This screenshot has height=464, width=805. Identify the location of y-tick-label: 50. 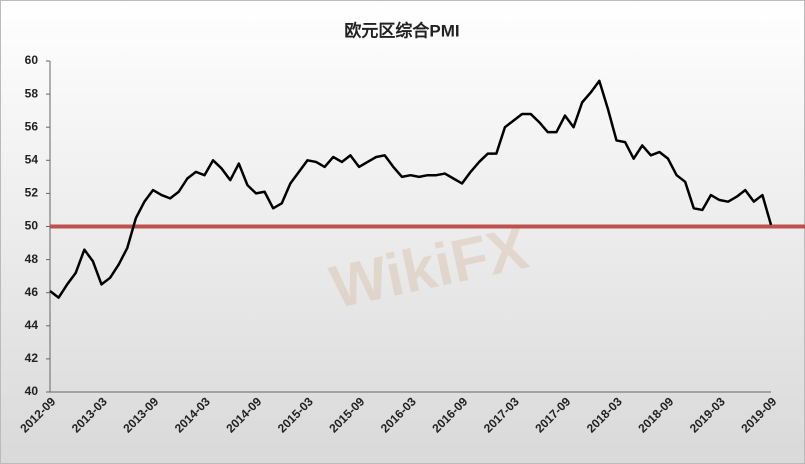
(32, 226).